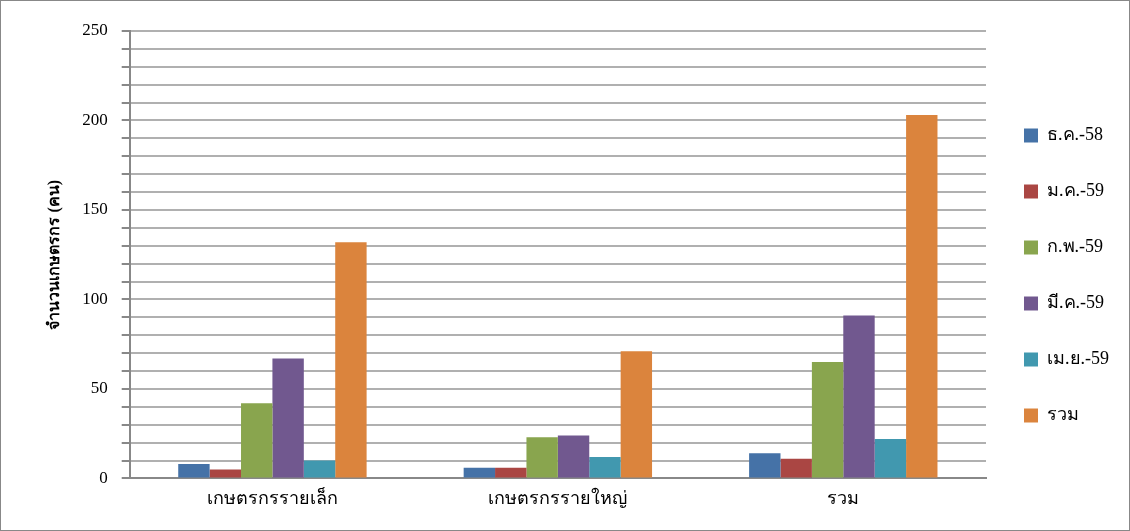 This screenshot has width=1130, height=531. What do you see at coordinates (1063, 414) in the screenshot?
I see `legend-label: รวม` at bounding box center [1063, 414].